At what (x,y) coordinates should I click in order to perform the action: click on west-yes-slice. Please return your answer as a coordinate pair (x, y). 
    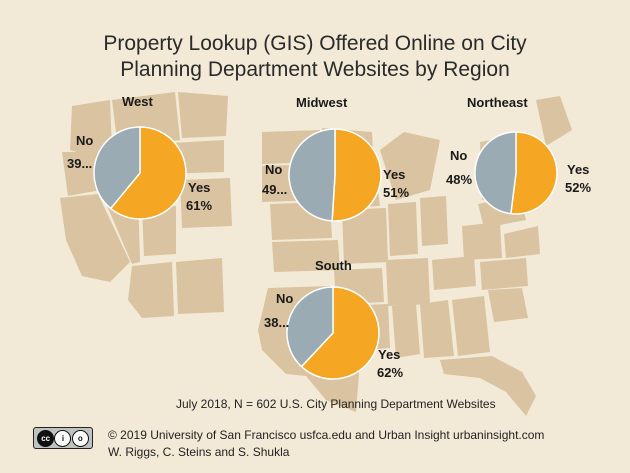
    Looking at the image, I should click on (148, 173).